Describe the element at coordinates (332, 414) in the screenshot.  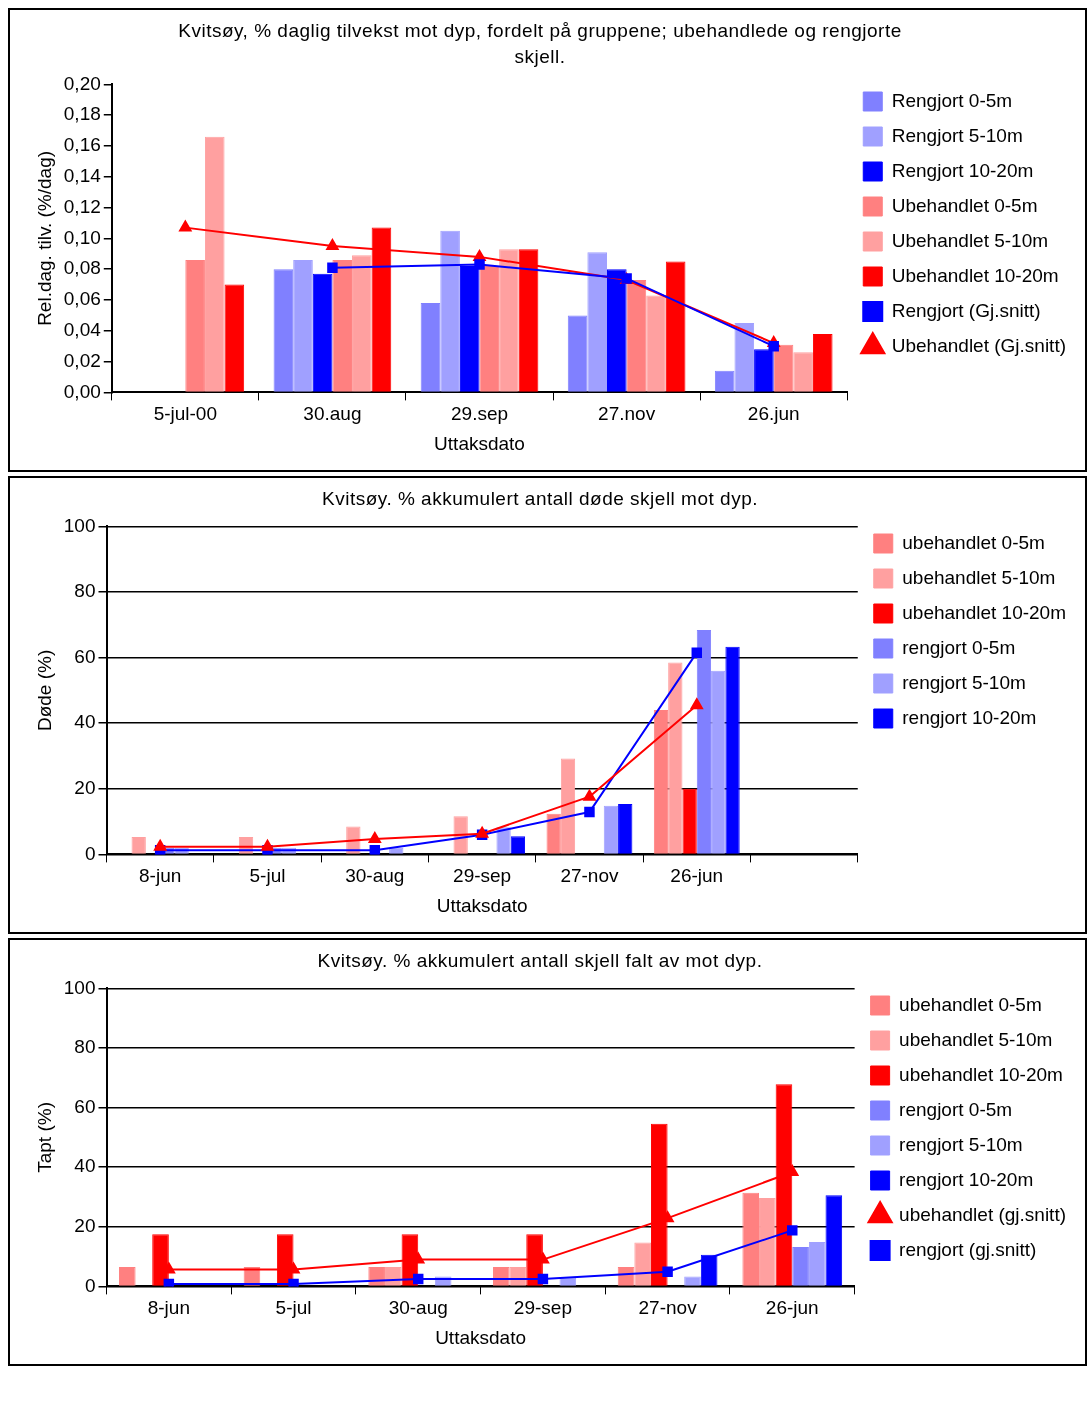
I see `x-tick-label: 30.aug` at that location.